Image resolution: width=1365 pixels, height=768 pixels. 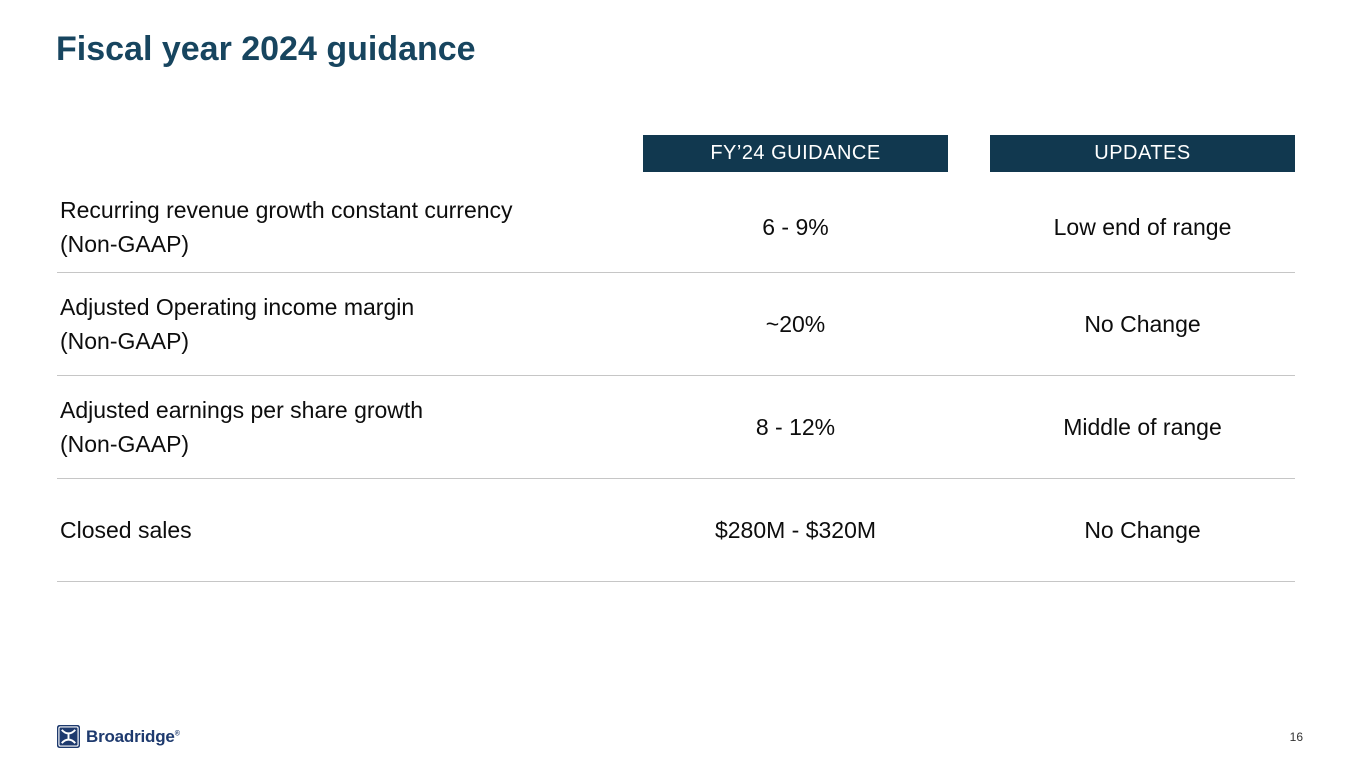 What do you see at coordinates (795, 153) in the screenshot?
I see `column-header-guidance: FY’24 GUIDANCE` at bounding box center [795, 153].